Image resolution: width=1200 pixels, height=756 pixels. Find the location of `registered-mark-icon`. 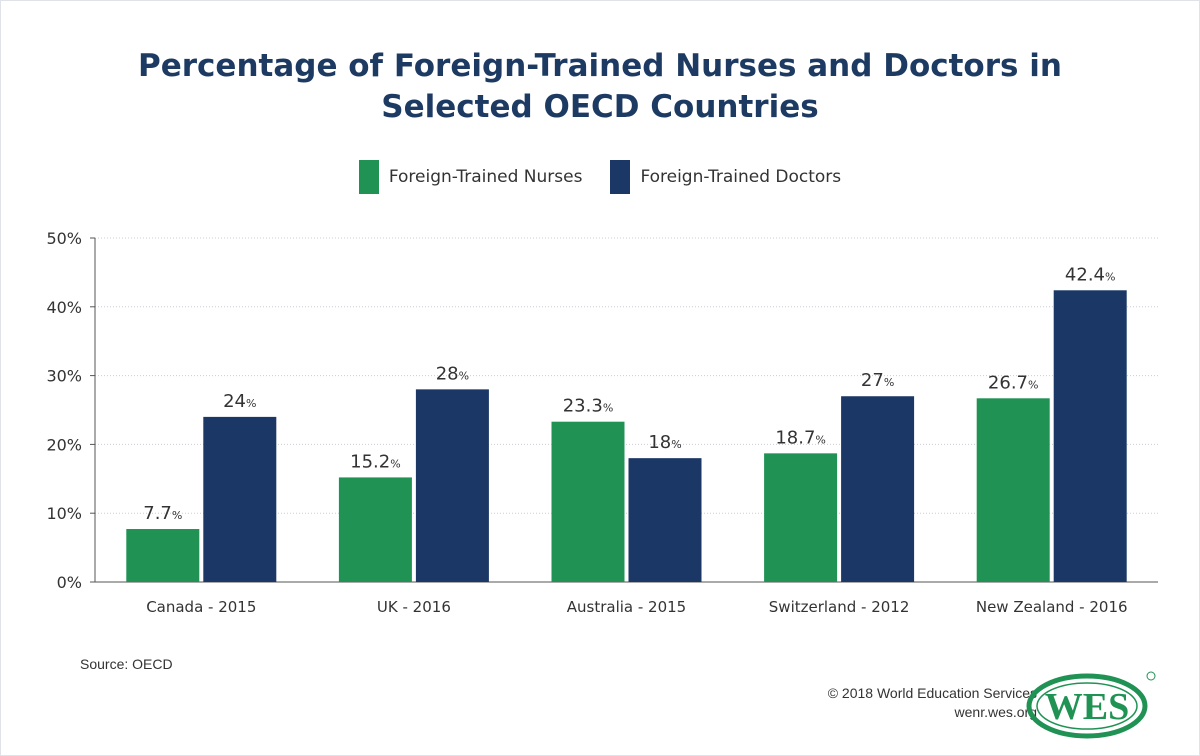

registered-mark-icon is located at coordinates (1151, 676).